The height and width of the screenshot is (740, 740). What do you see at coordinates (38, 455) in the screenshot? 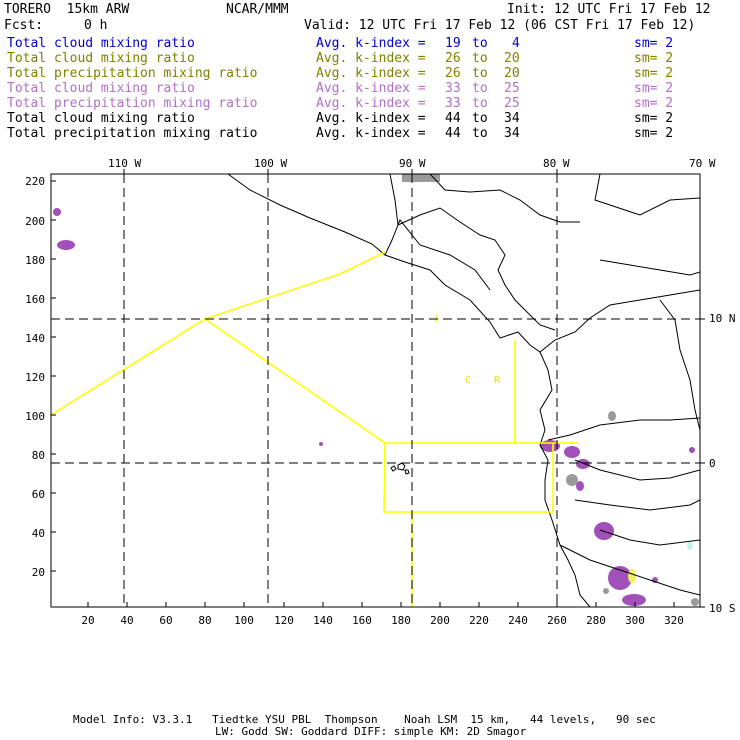
I see `y-tick-label: 80` at bounding box center [38, 455].